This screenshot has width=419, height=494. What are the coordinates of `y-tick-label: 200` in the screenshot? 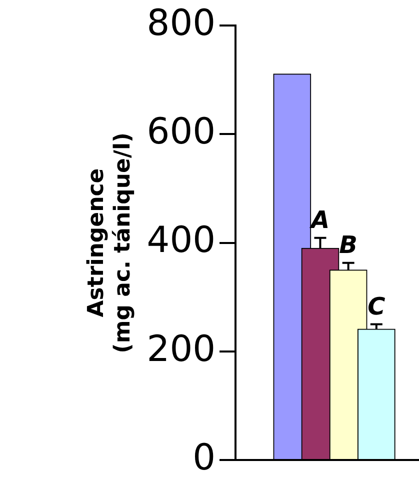 It's located at (181, 349).